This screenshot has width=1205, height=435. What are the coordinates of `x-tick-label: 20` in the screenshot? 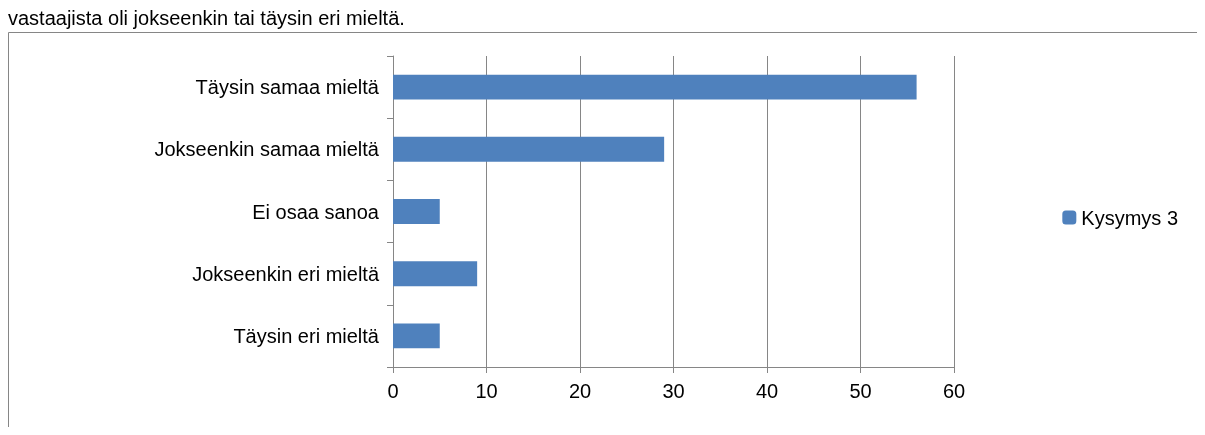 It's located at (580, 391).